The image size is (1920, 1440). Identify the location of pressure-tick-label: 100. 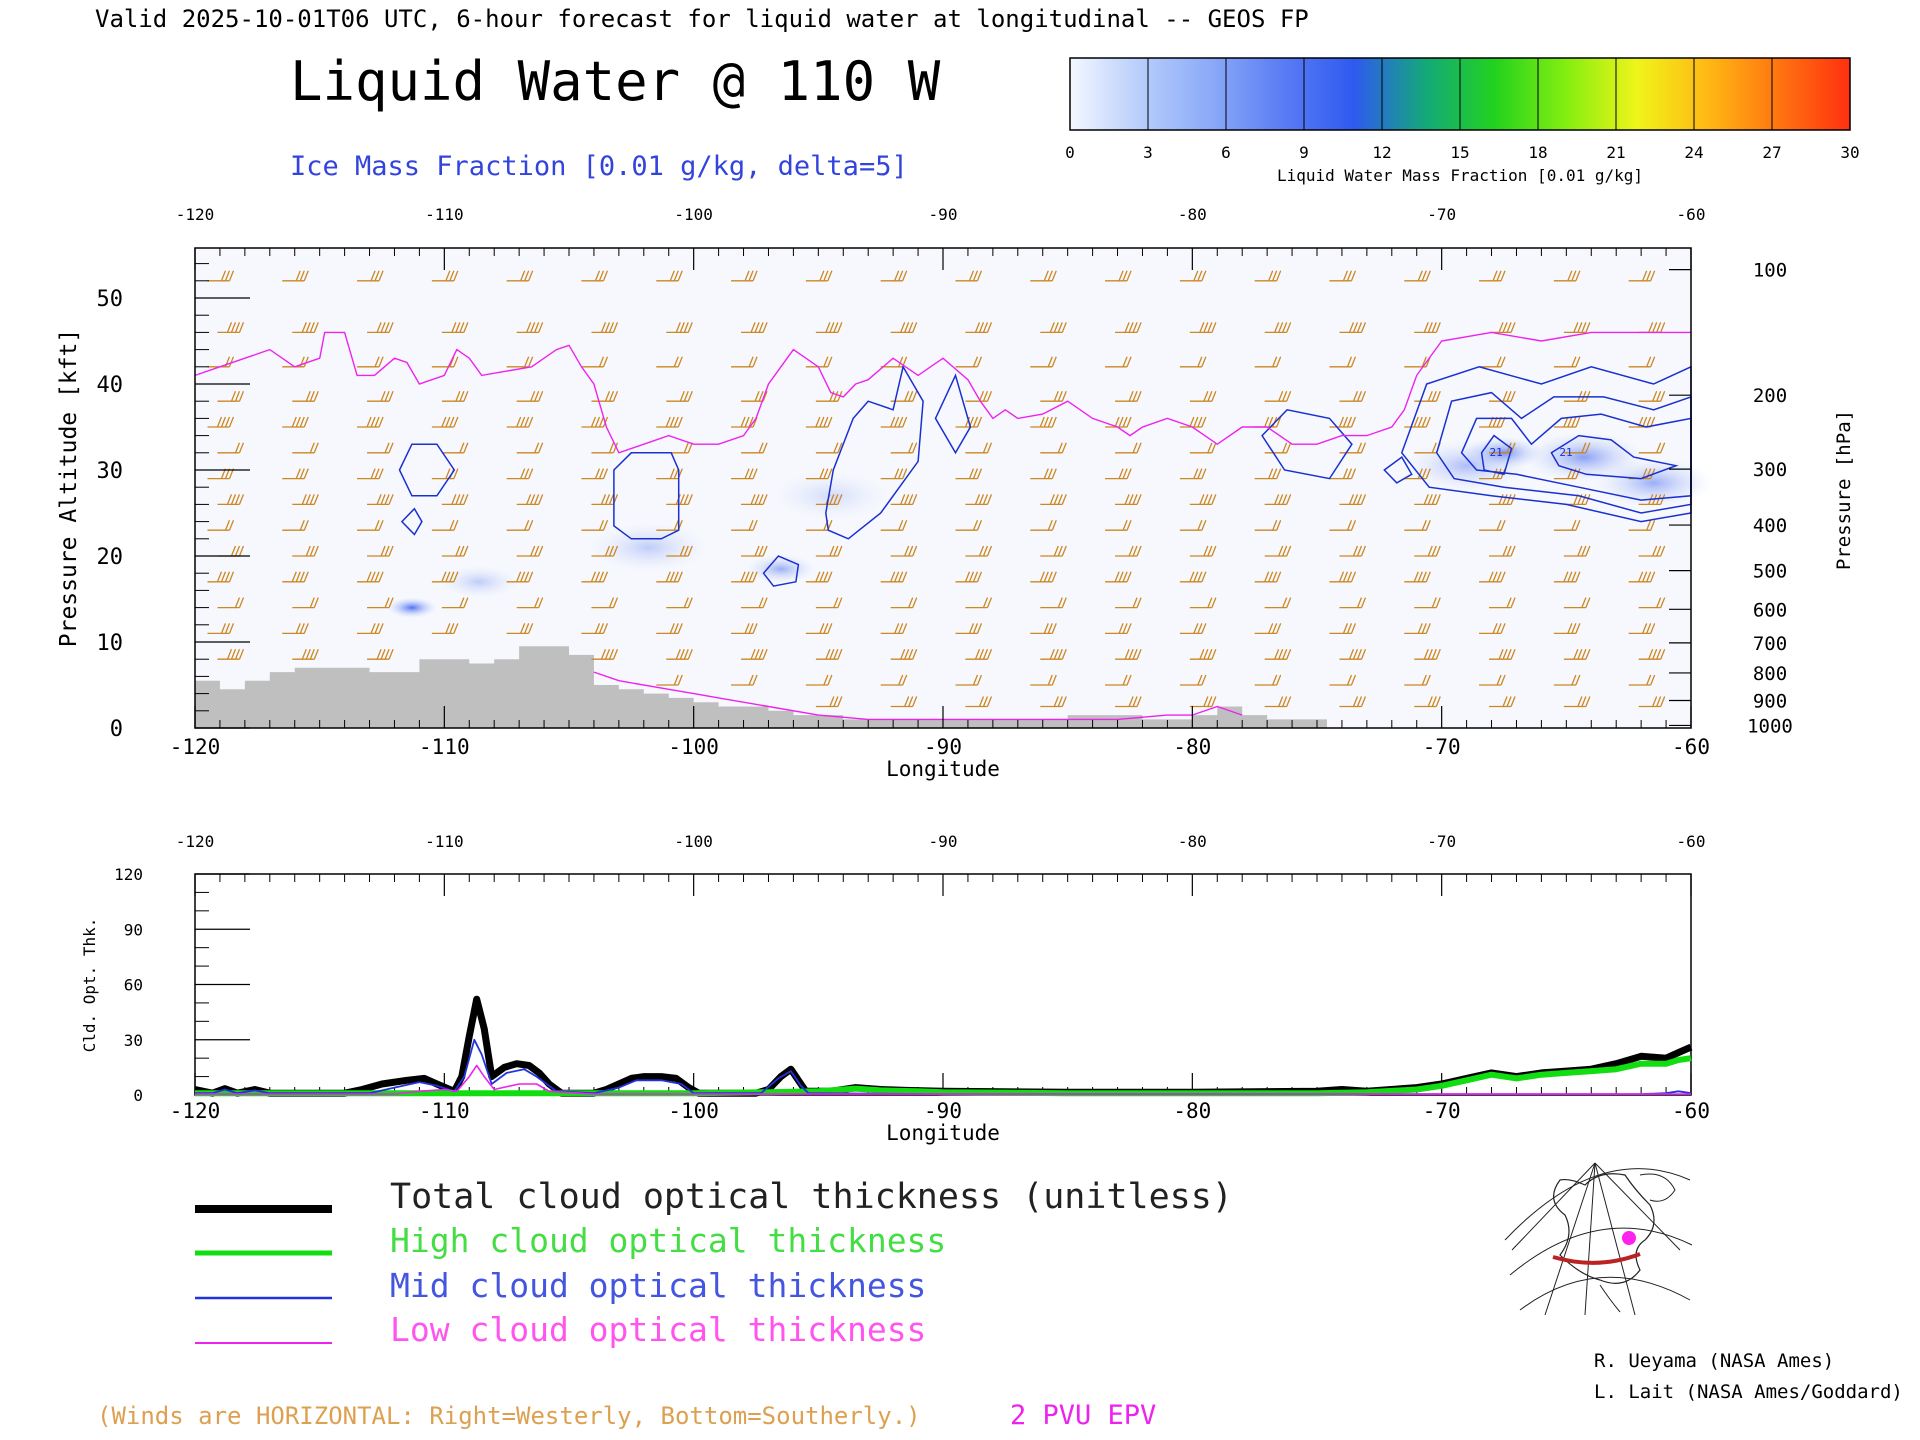
(1770, 271).